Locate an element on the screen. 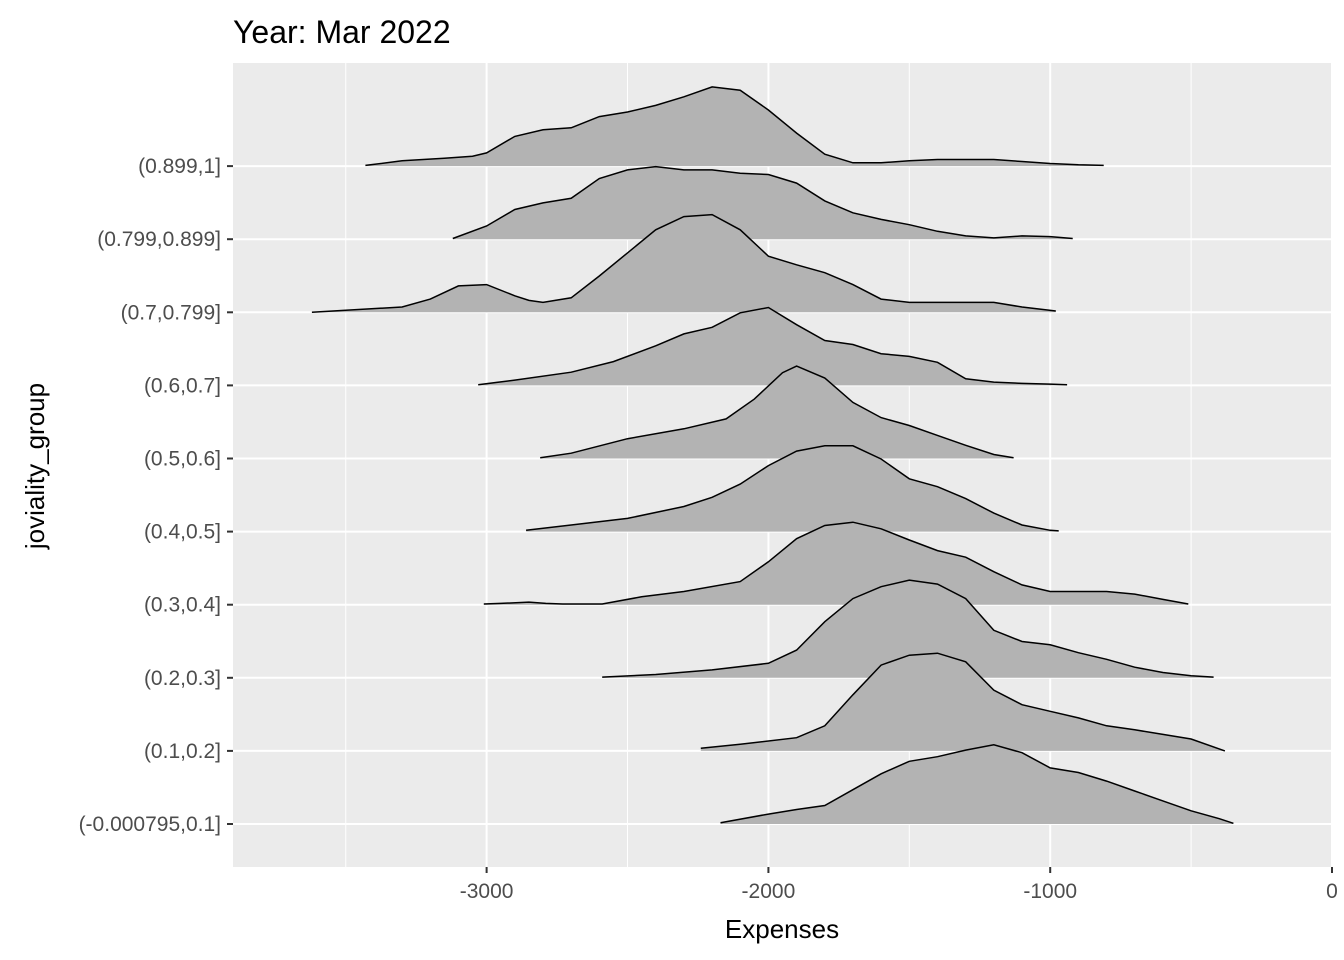  y-tick-label: (0.899,1] is located at coordinates (179, 166).